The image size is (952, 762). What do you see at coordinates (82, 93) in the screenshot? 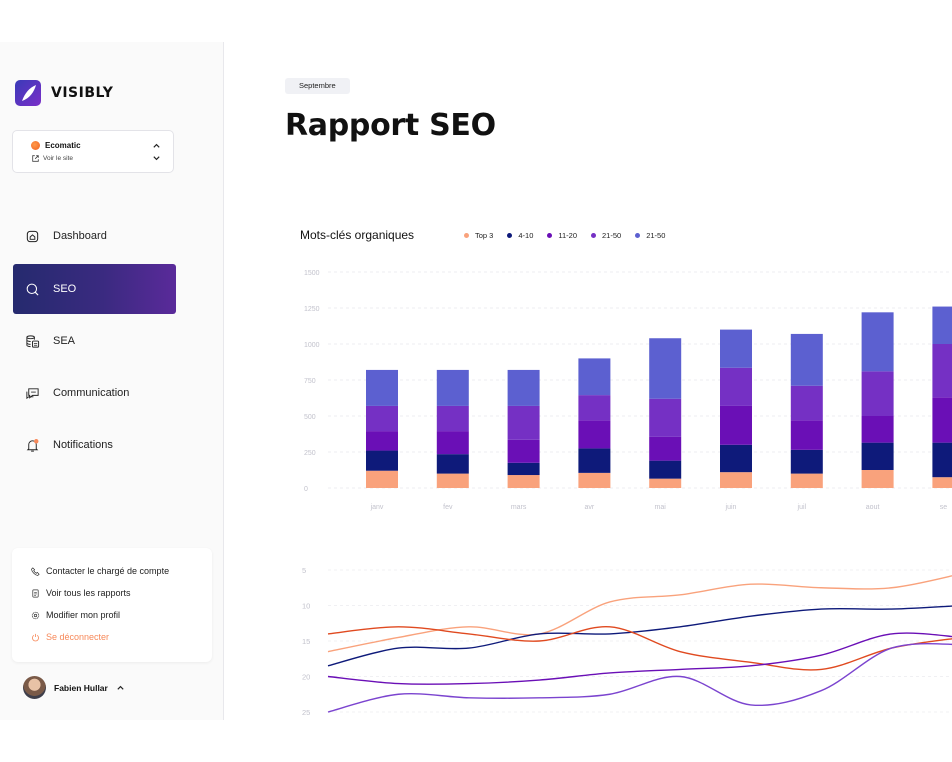
I see `app-name: VISIBLY` at bounding box center [82, 93].